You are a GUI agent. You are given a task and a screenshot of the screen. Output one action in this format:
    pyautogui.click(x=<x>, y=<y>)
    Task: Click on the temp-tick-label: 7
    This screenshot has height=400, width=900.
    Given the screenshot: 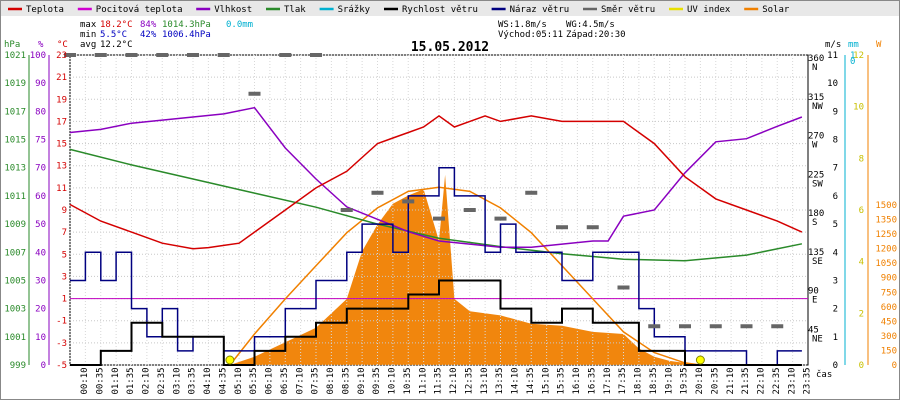 What is the action you would take?
    pyautogui.click(x=64, y=233)
    